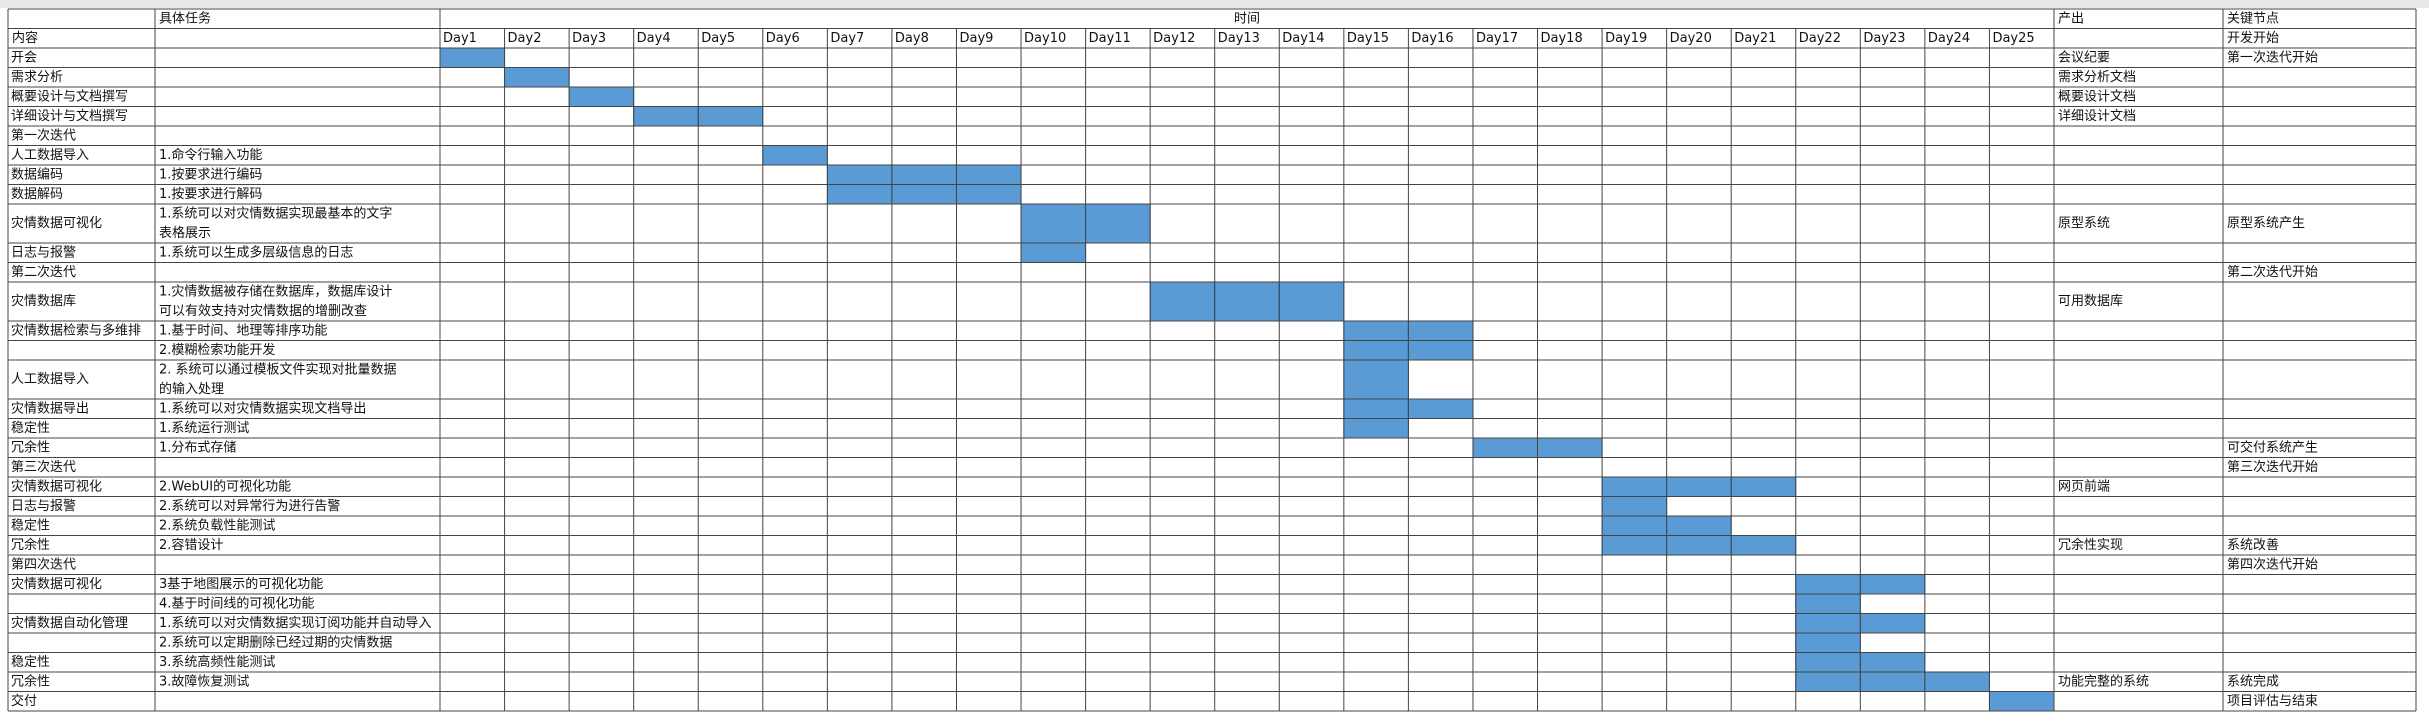 The width and height of the screenshot is (2429, 725). What do you see at coordinates (43, 301) in the screenshot?
I see `task-name: 灾情数据库` at bounding box center [43, 301].